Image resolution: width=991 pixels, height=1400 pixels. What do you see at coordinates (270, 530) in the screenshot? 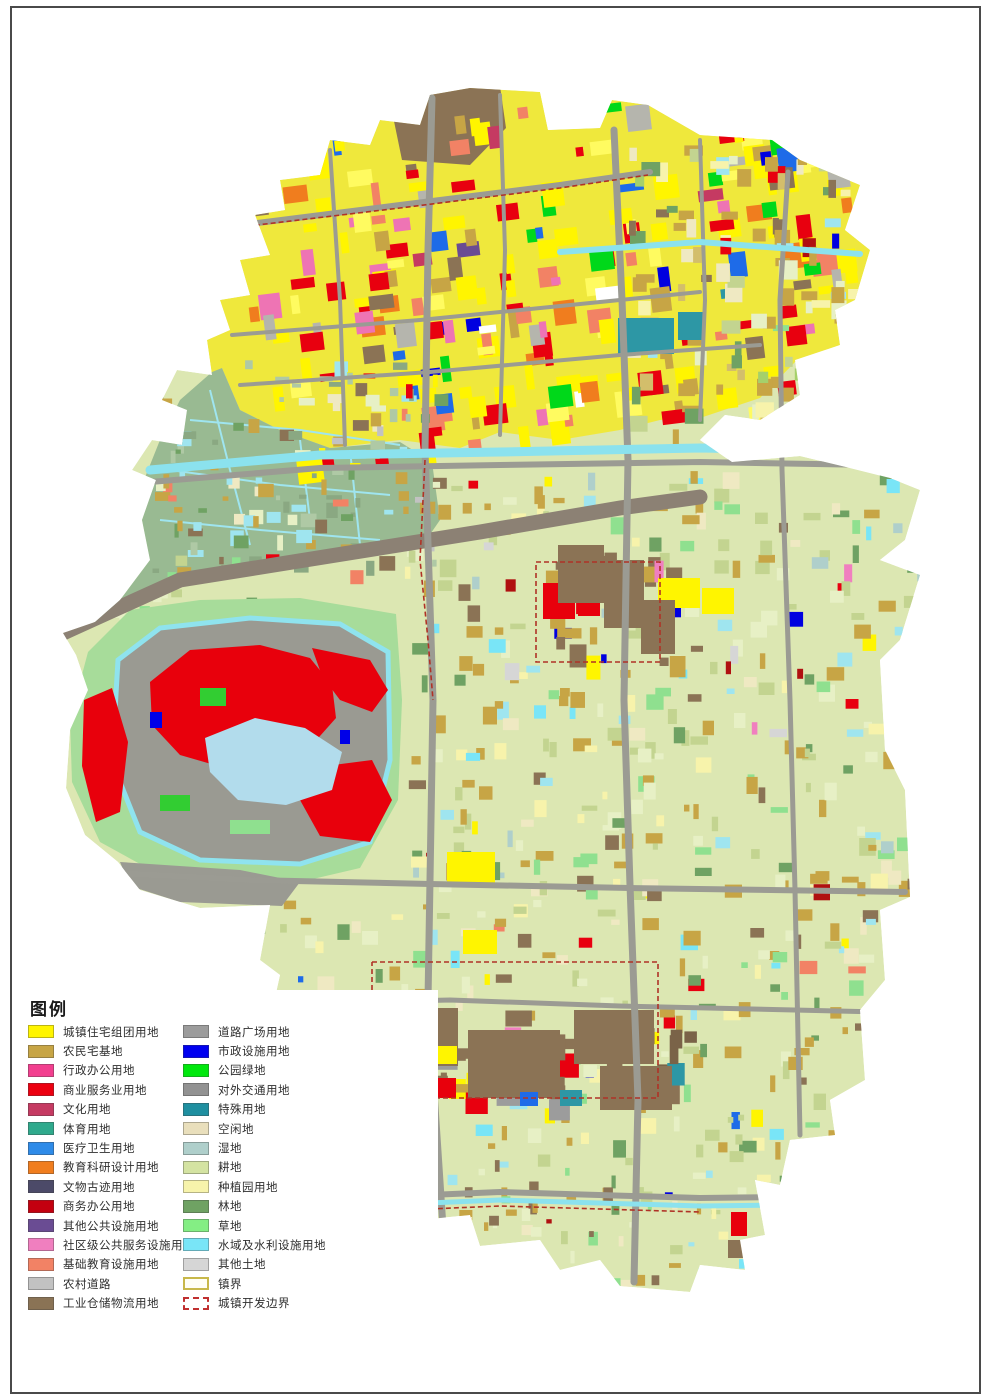
I see `canal` at bounding box center [270, 530].